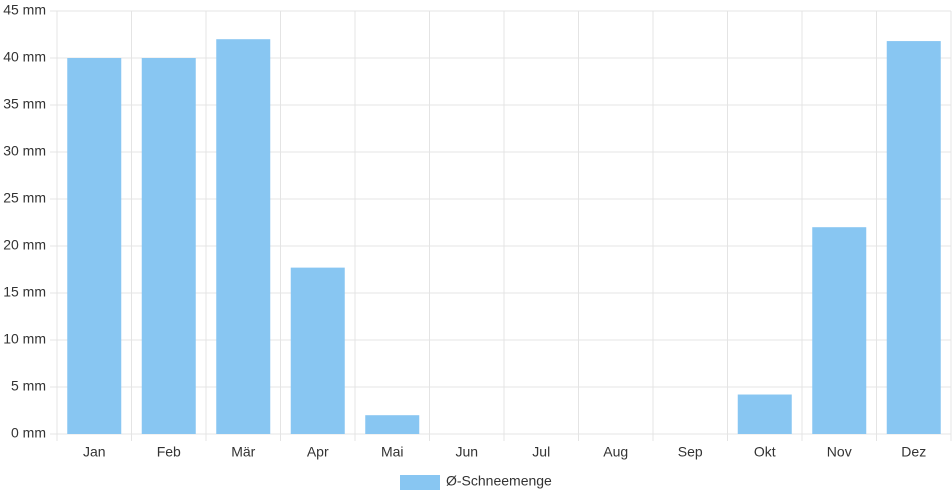  Describe the element at coordinates (28, 433) in the screenshot. I see `y-tick-label: 0 mm` at that location.